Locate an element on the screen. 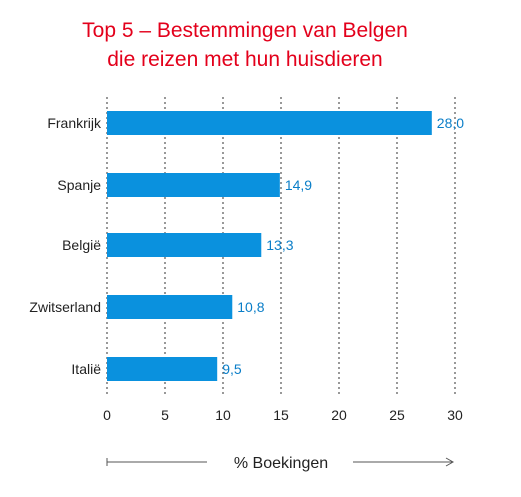 This screenshot has width=521, height=497. x-tick-label: 5 is located at coordinates (165, 415).